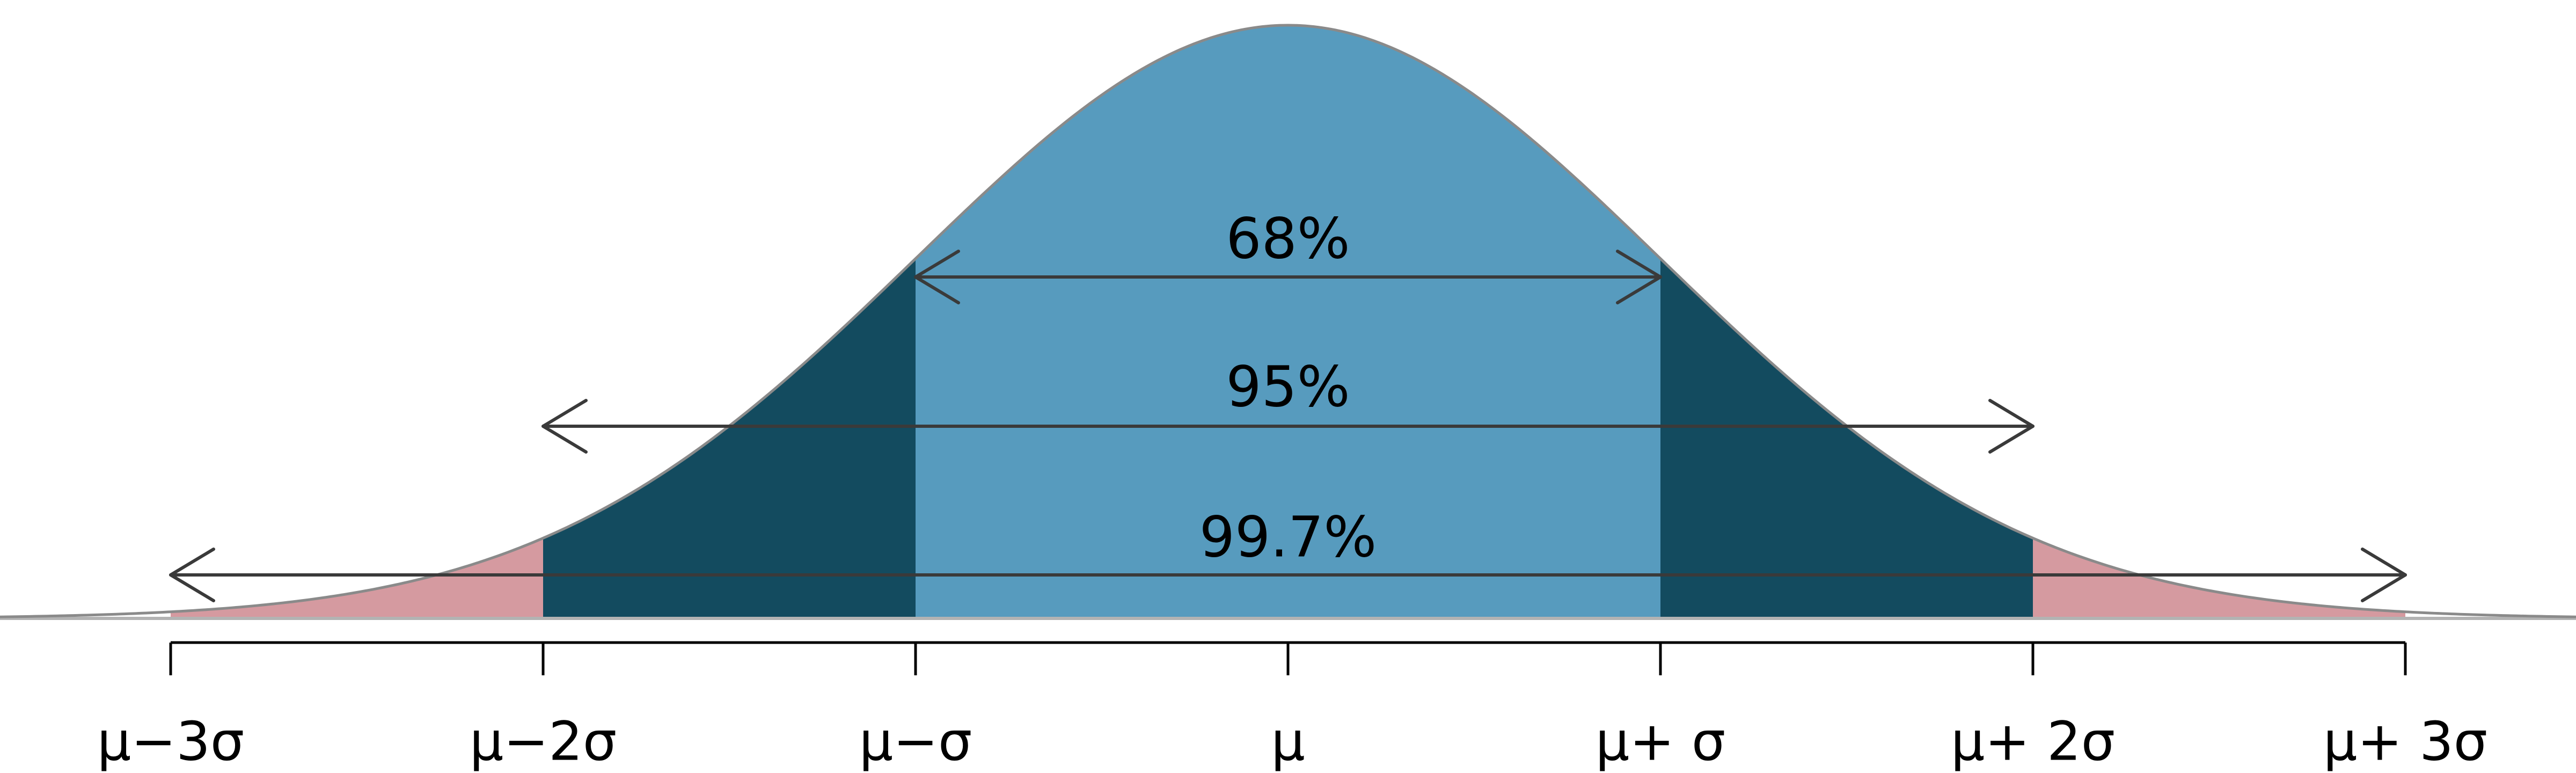  I want to click on tick-label: μ−σ, so click(915, 741).